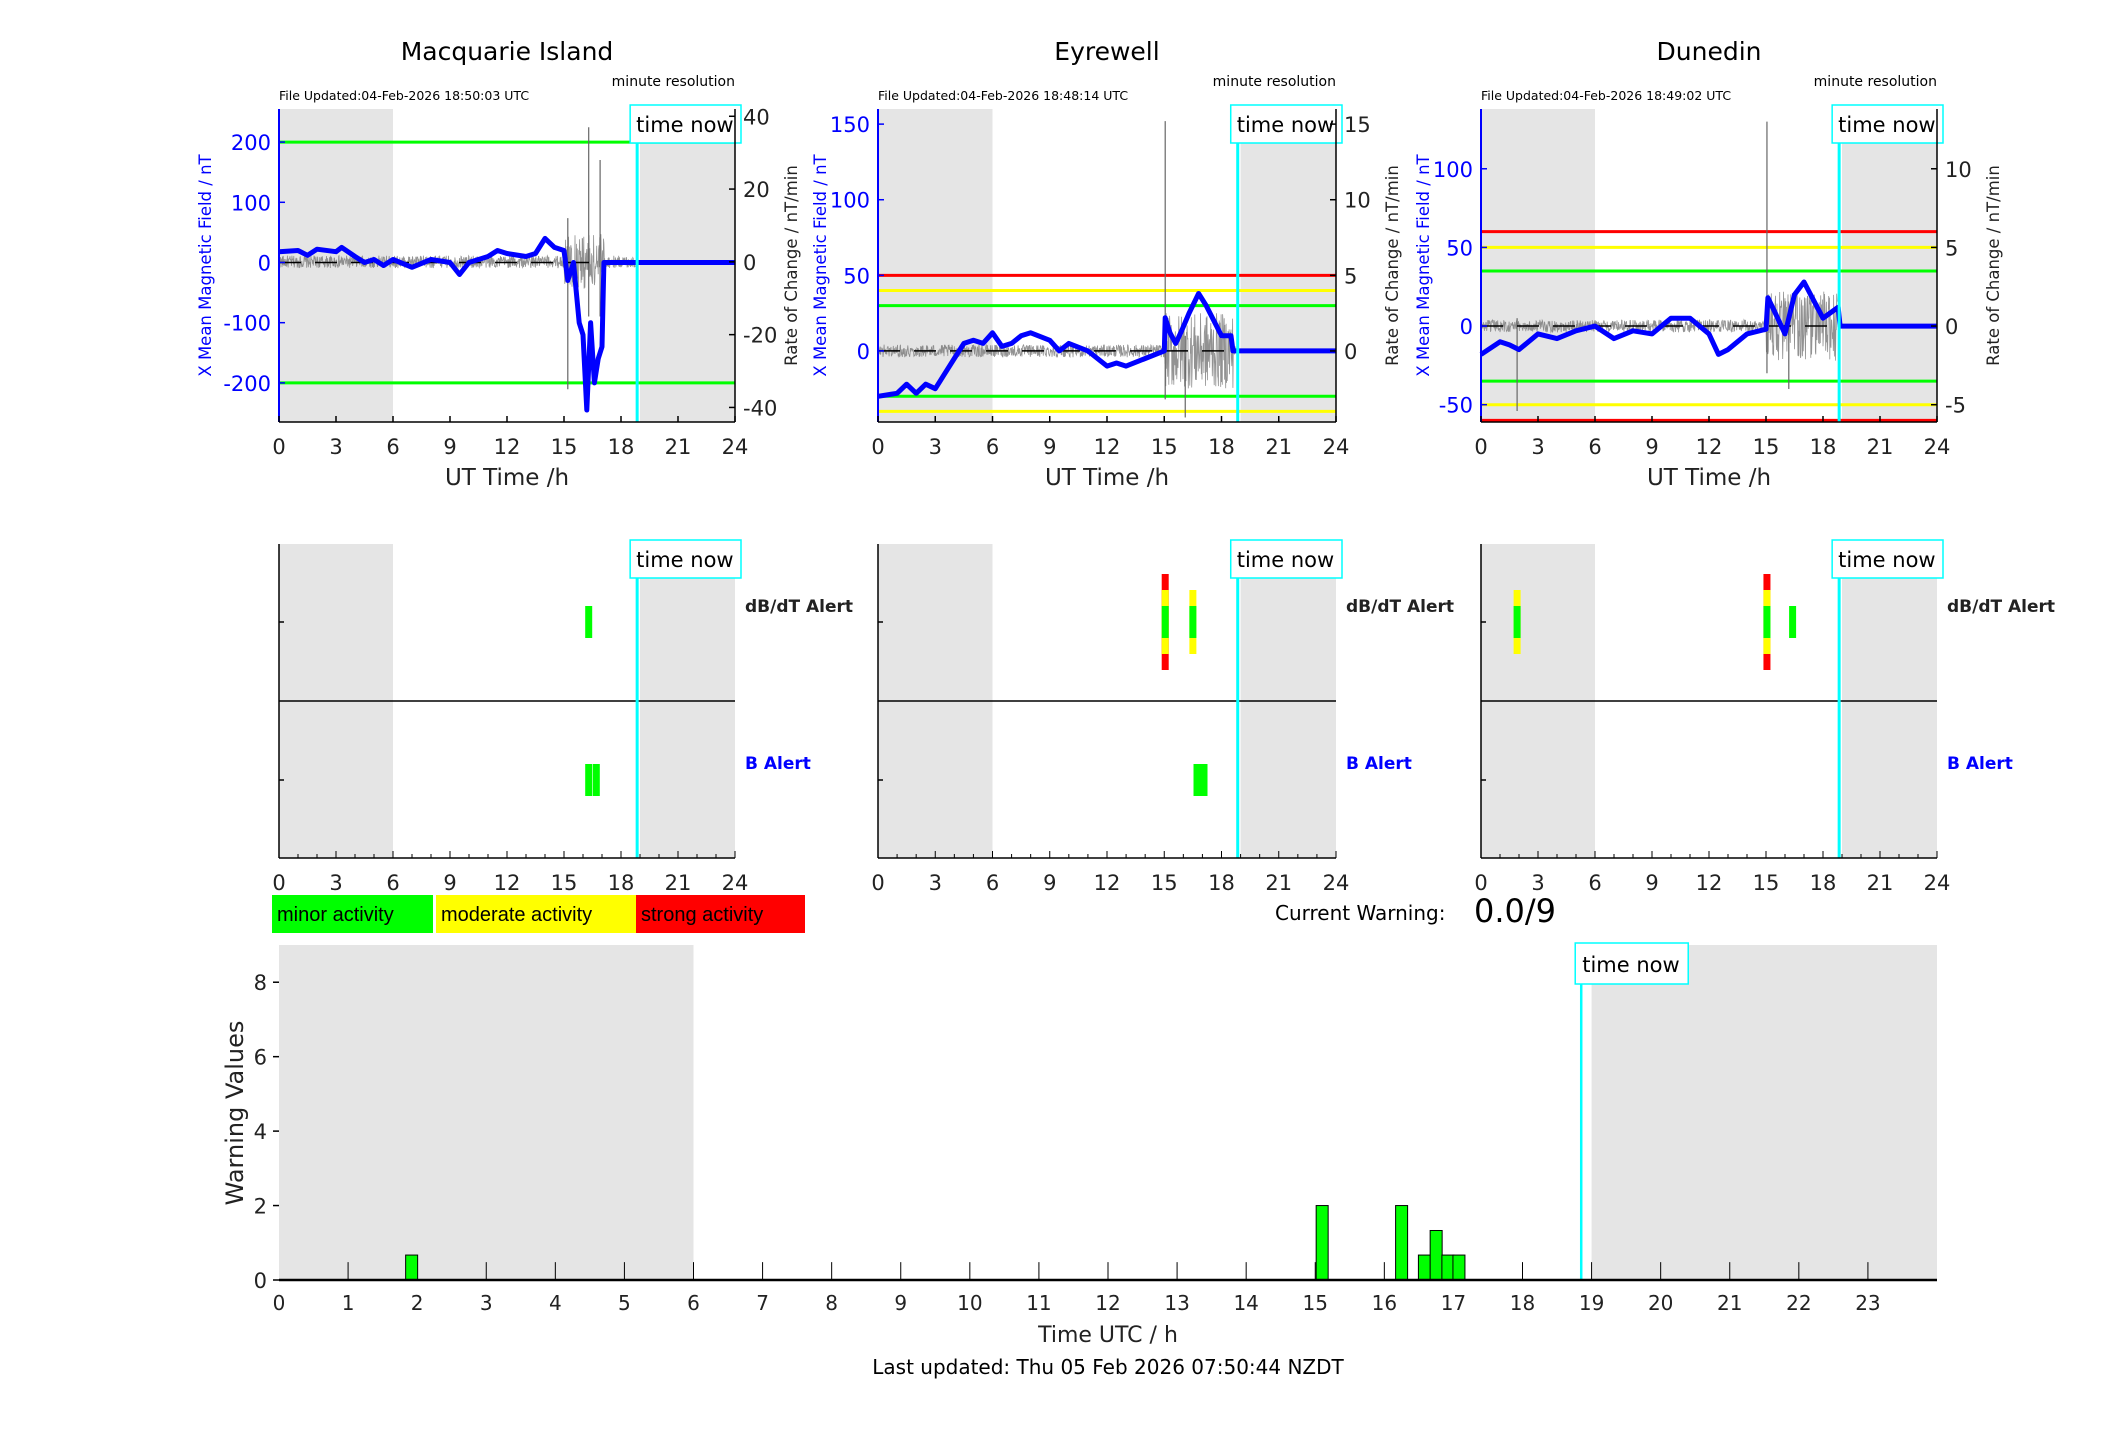 The image size is (2117, 1437). What do you see at coordinates (1459, 248) in the screenshot?
I see `y-tick-label-left: 50` at bounding box center [1459, 248].